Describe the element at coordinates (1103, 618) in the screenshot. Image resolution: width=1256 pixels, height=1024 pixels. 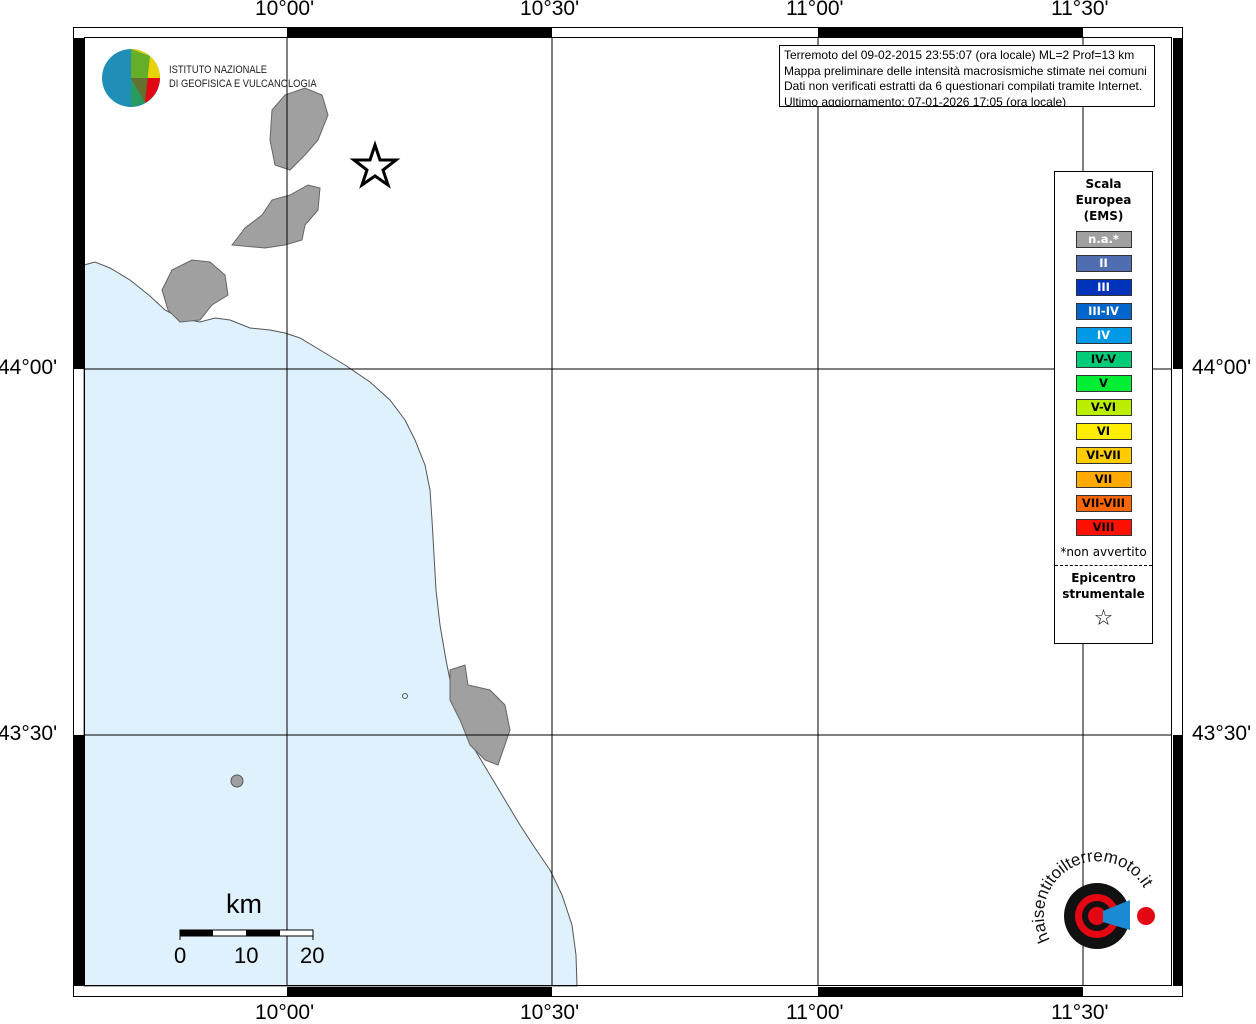
I see `star-icon: ☆` at that location.